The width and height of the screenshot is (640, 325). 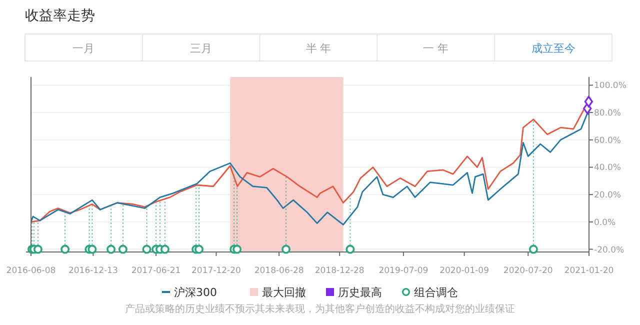 What do you see at coordinates (608, 113) in the screenshot?
I see `y-tick-label: 80.0%` at bounding box center [608, 113].